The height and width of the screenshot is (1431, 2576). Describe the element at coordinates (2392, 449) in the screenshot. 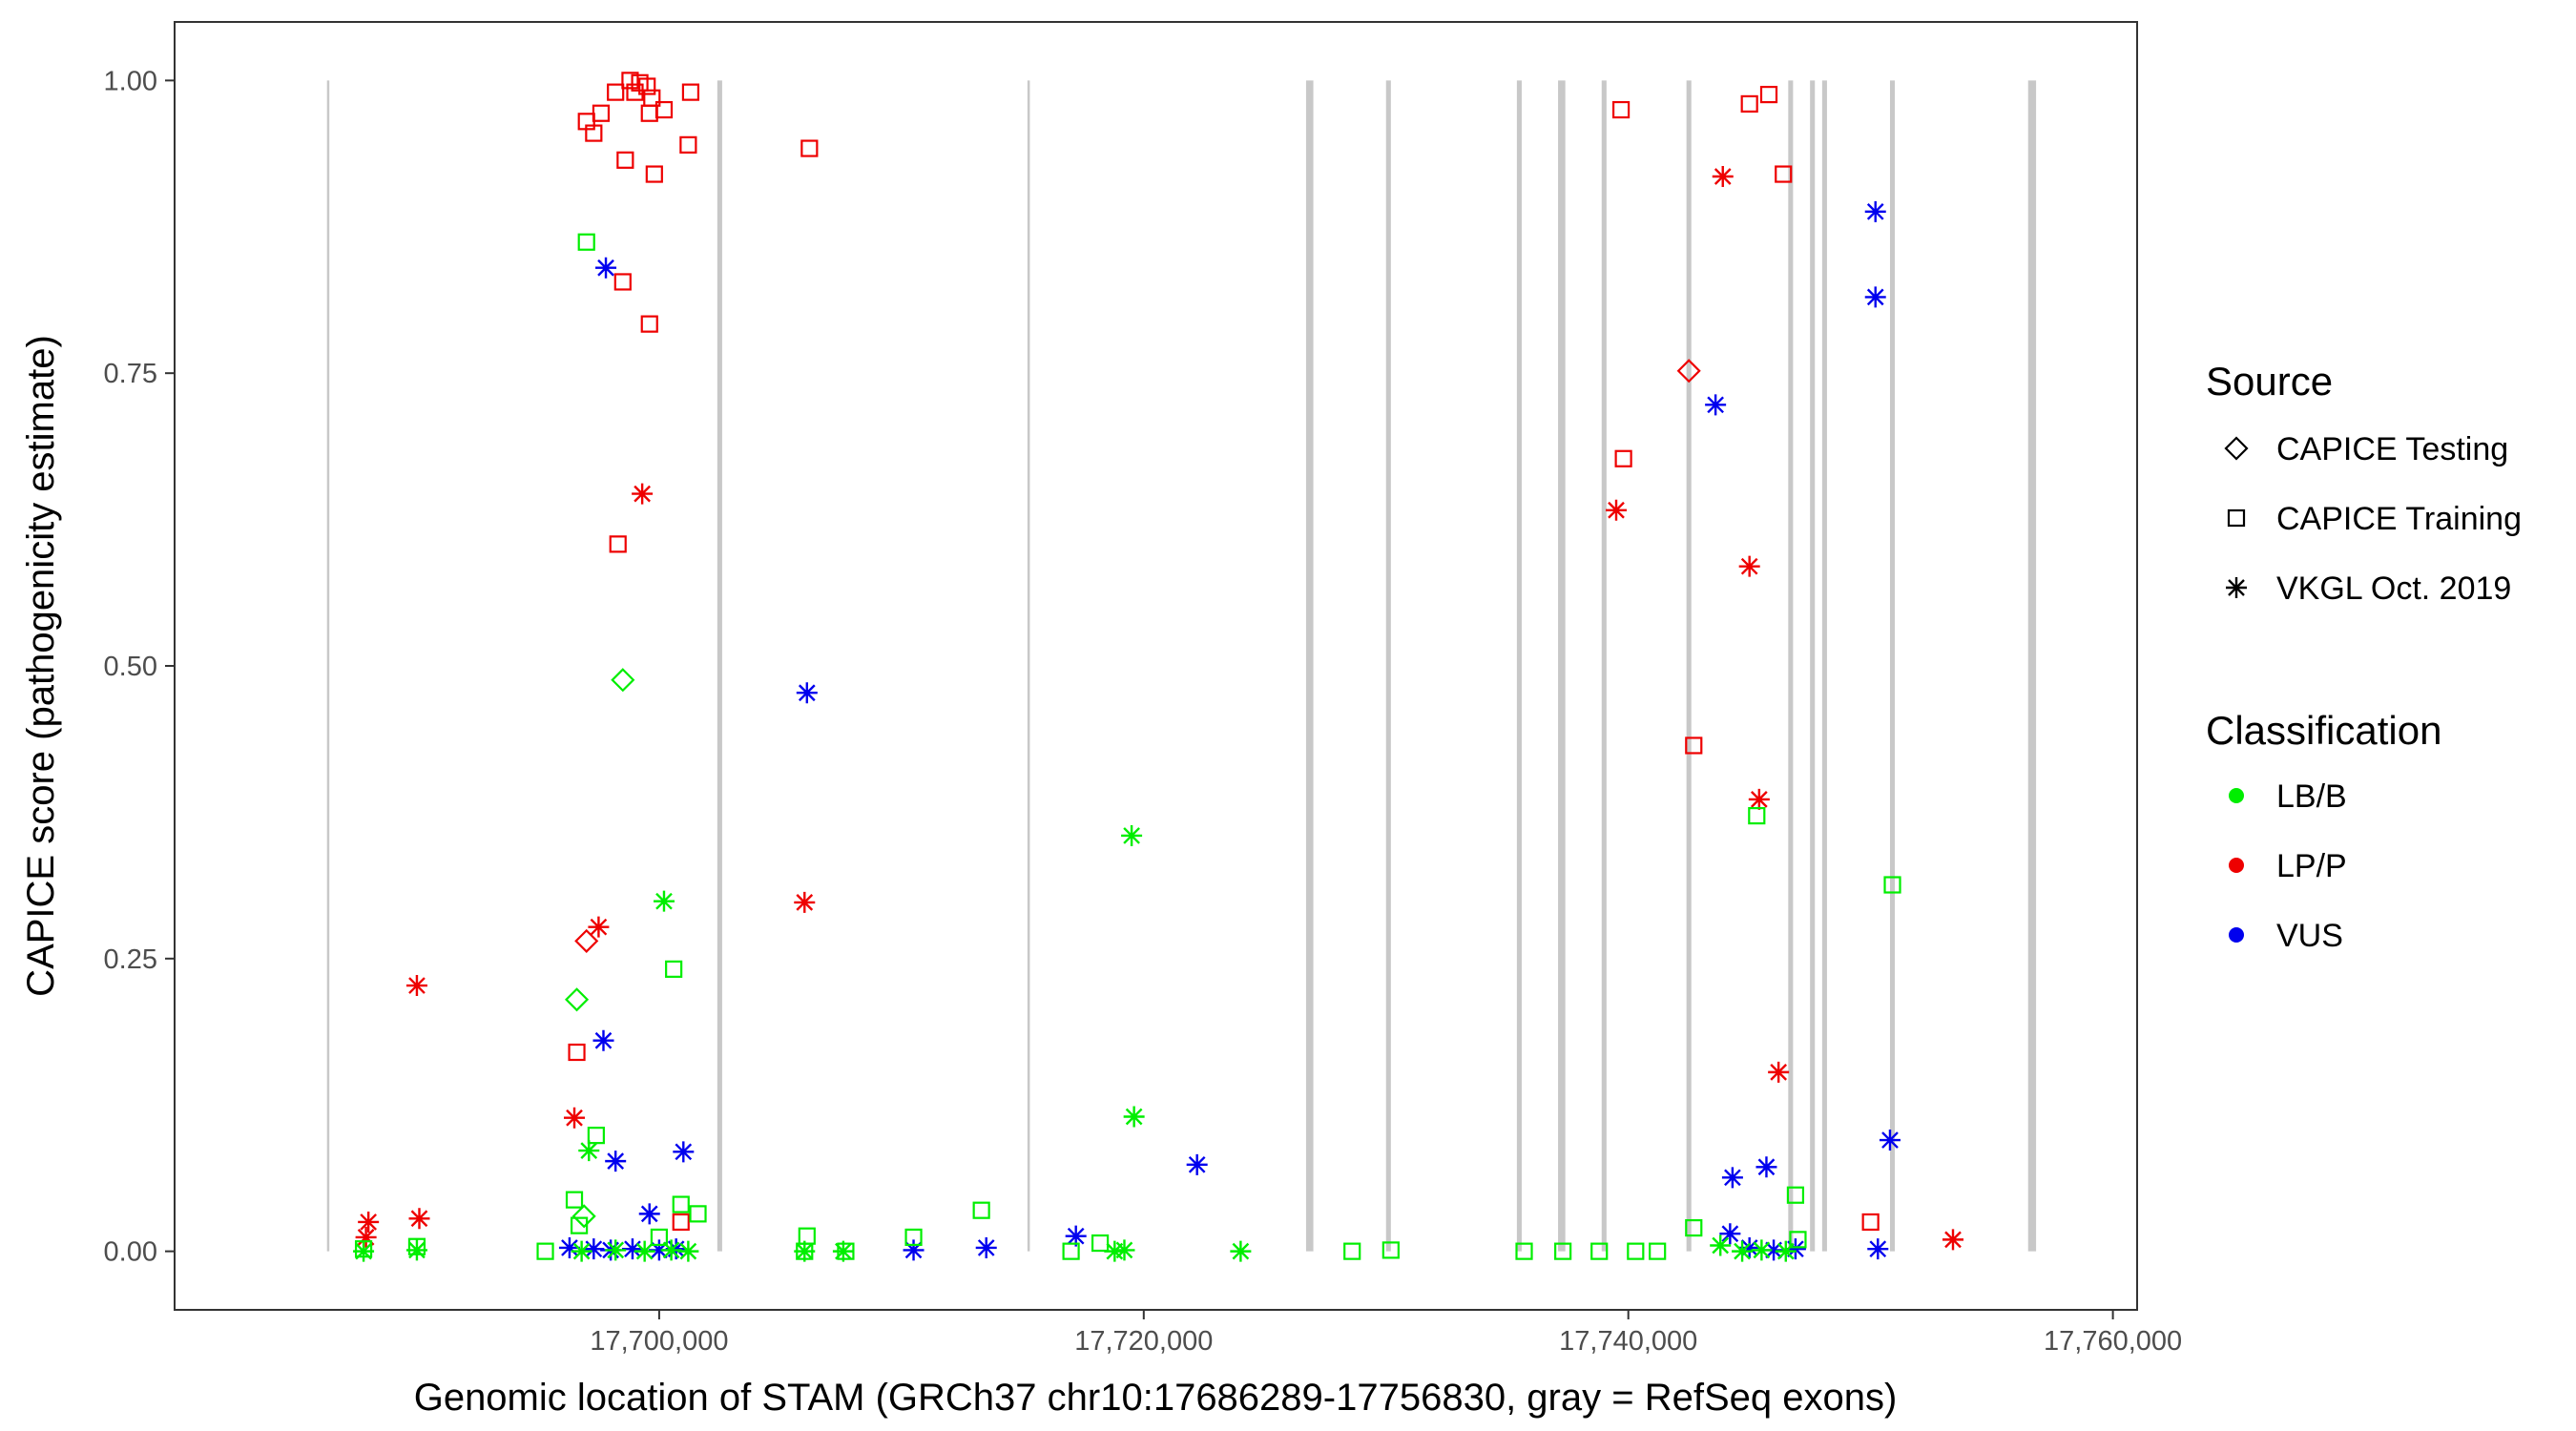

I see `legend-source-label: CAPICE Testing` at that location.